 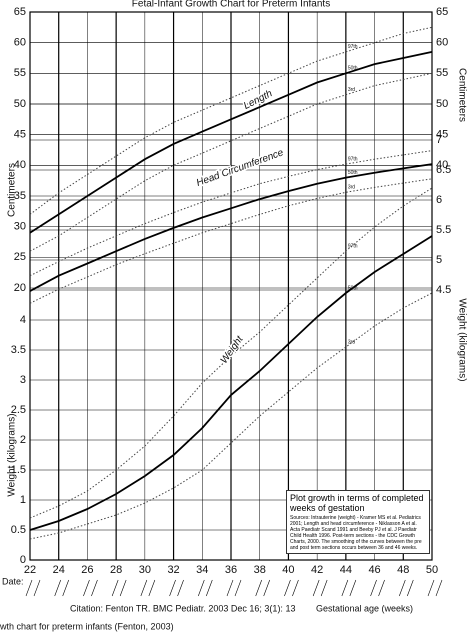 What do you see at coordinates (346, 570) in the screenshot?
I see `x-tick-label: 44` at bounding box center [346, 570].